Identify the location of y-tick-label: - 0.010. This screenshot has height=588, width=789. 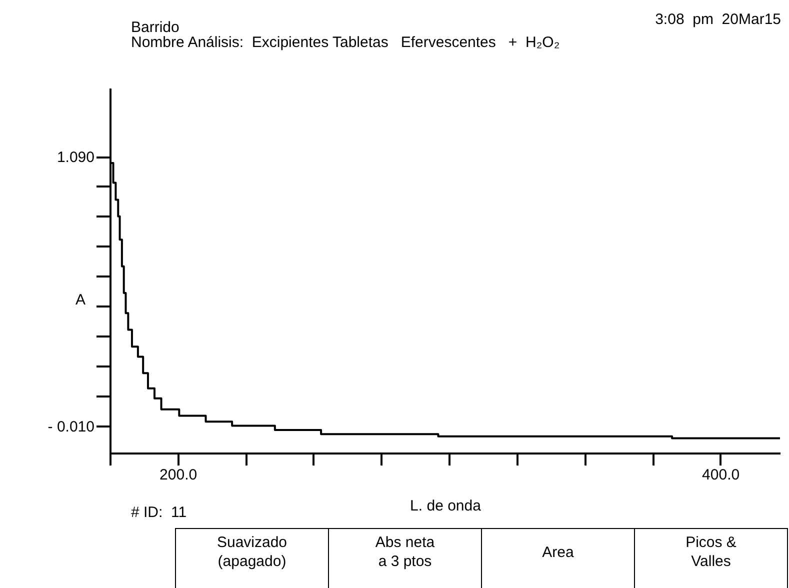
(71, 427).